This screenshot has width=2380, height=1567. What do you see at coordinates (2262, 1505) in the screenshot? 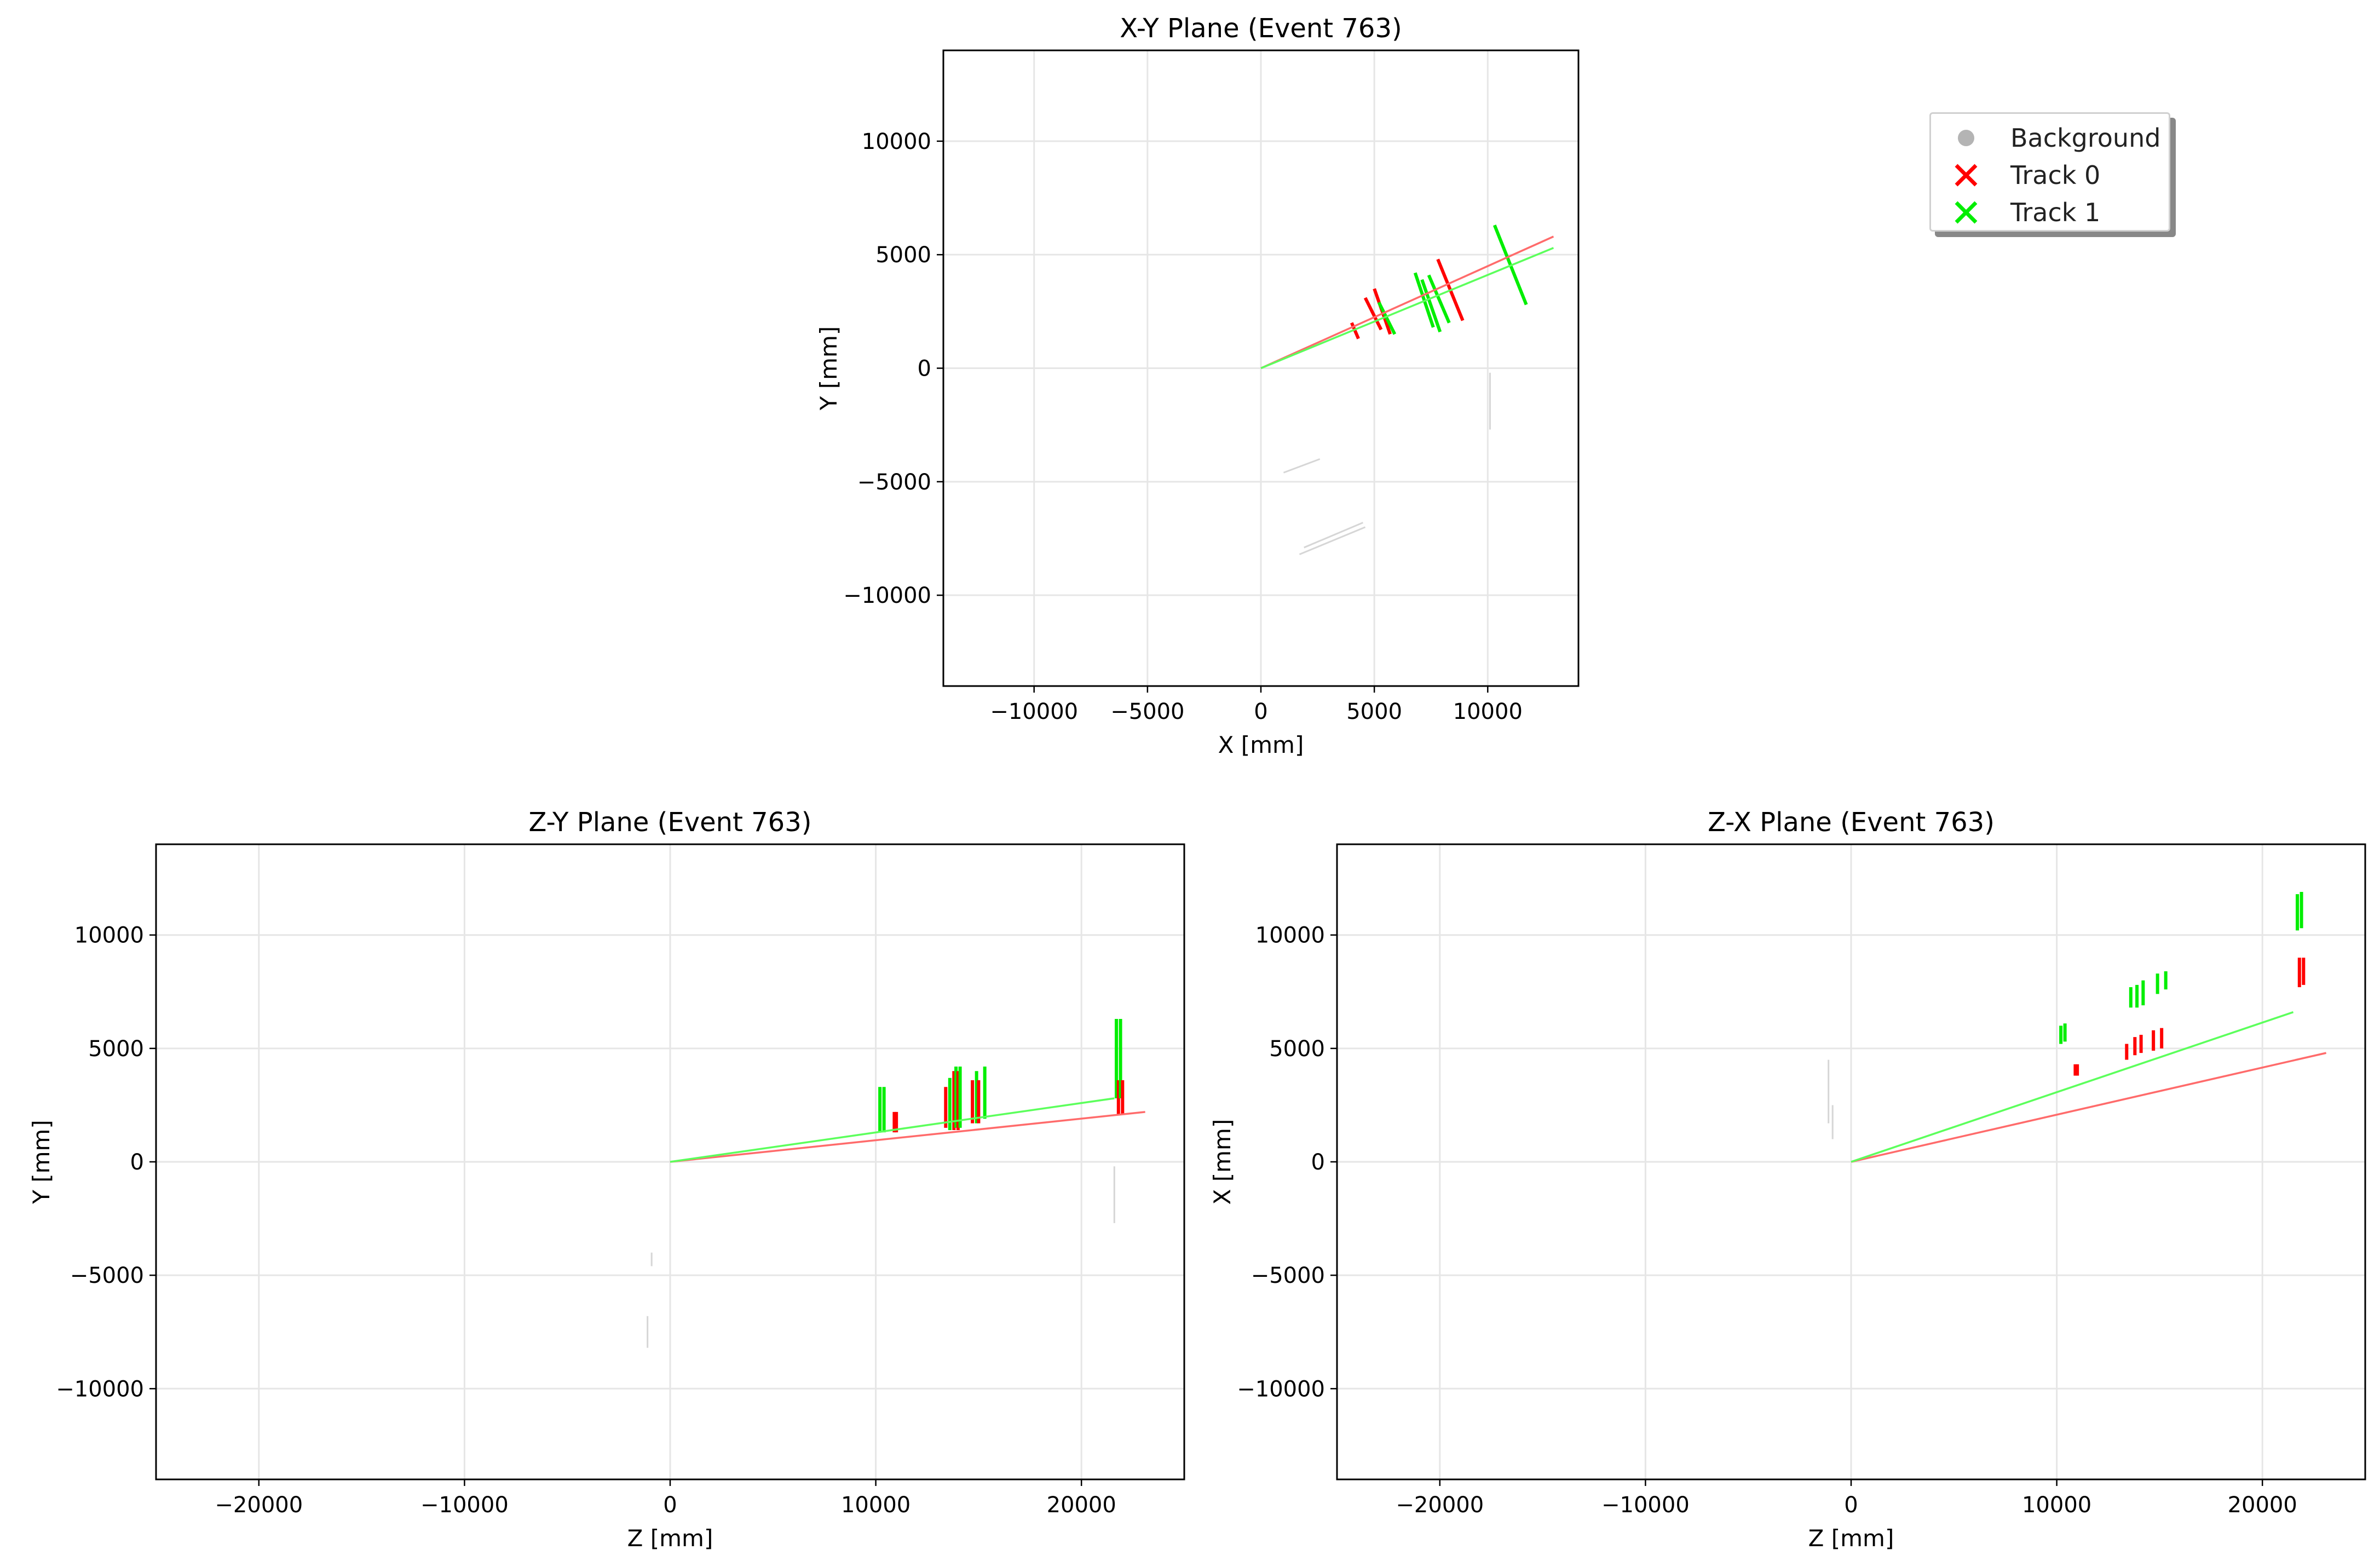
I see `x-tick-label-zx-4: 20000` at bounding box center [2262, 1505].